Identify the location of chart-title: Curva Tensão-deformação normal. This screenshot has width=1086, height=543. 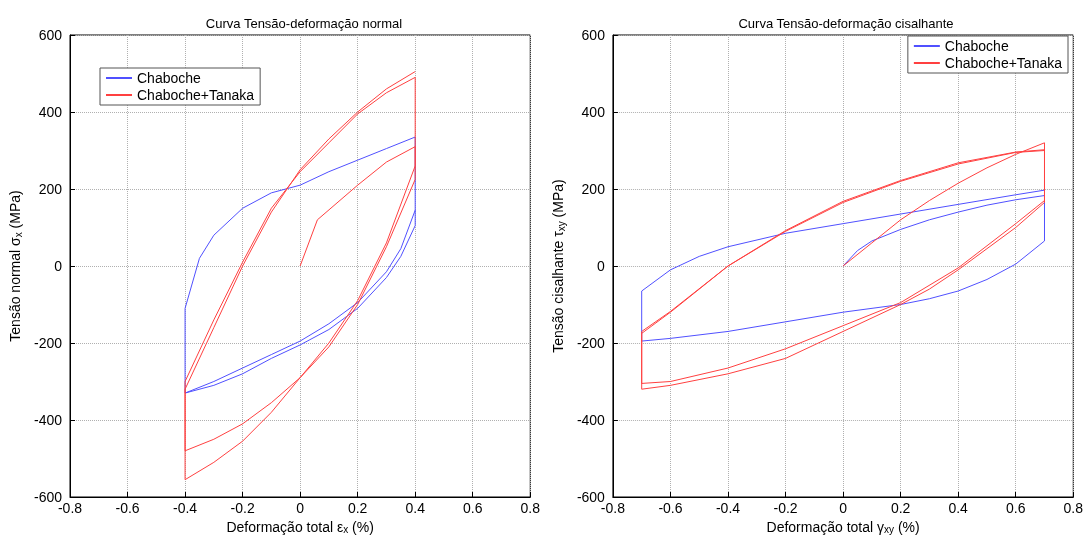
(304, 23).